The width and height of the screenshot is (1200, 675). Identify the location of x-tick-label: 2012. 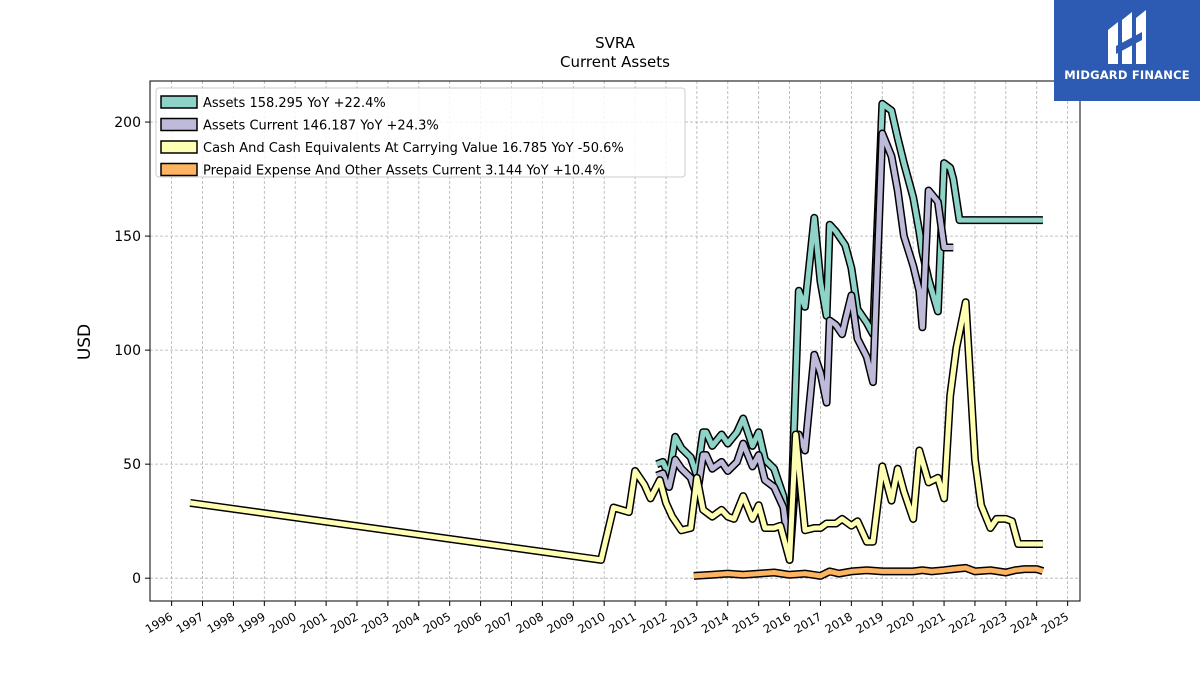
(653, 622).